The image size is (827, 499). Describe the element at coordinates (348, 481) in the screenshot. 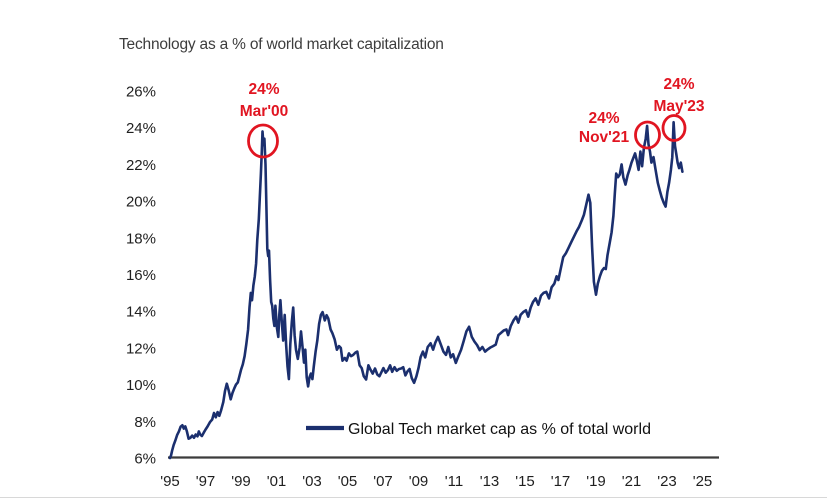

I see `x-tick-label: '05` at that location.